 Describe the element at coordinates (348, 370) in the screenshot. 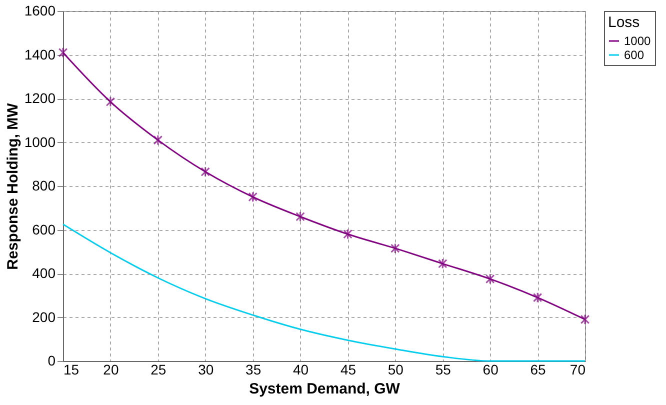

I see `x-tick-label: 45` at that location.